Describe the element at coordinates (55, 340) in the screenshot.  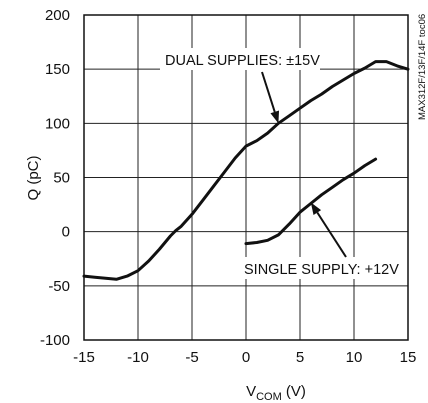
I see `y-tick-label: -100` at that location.